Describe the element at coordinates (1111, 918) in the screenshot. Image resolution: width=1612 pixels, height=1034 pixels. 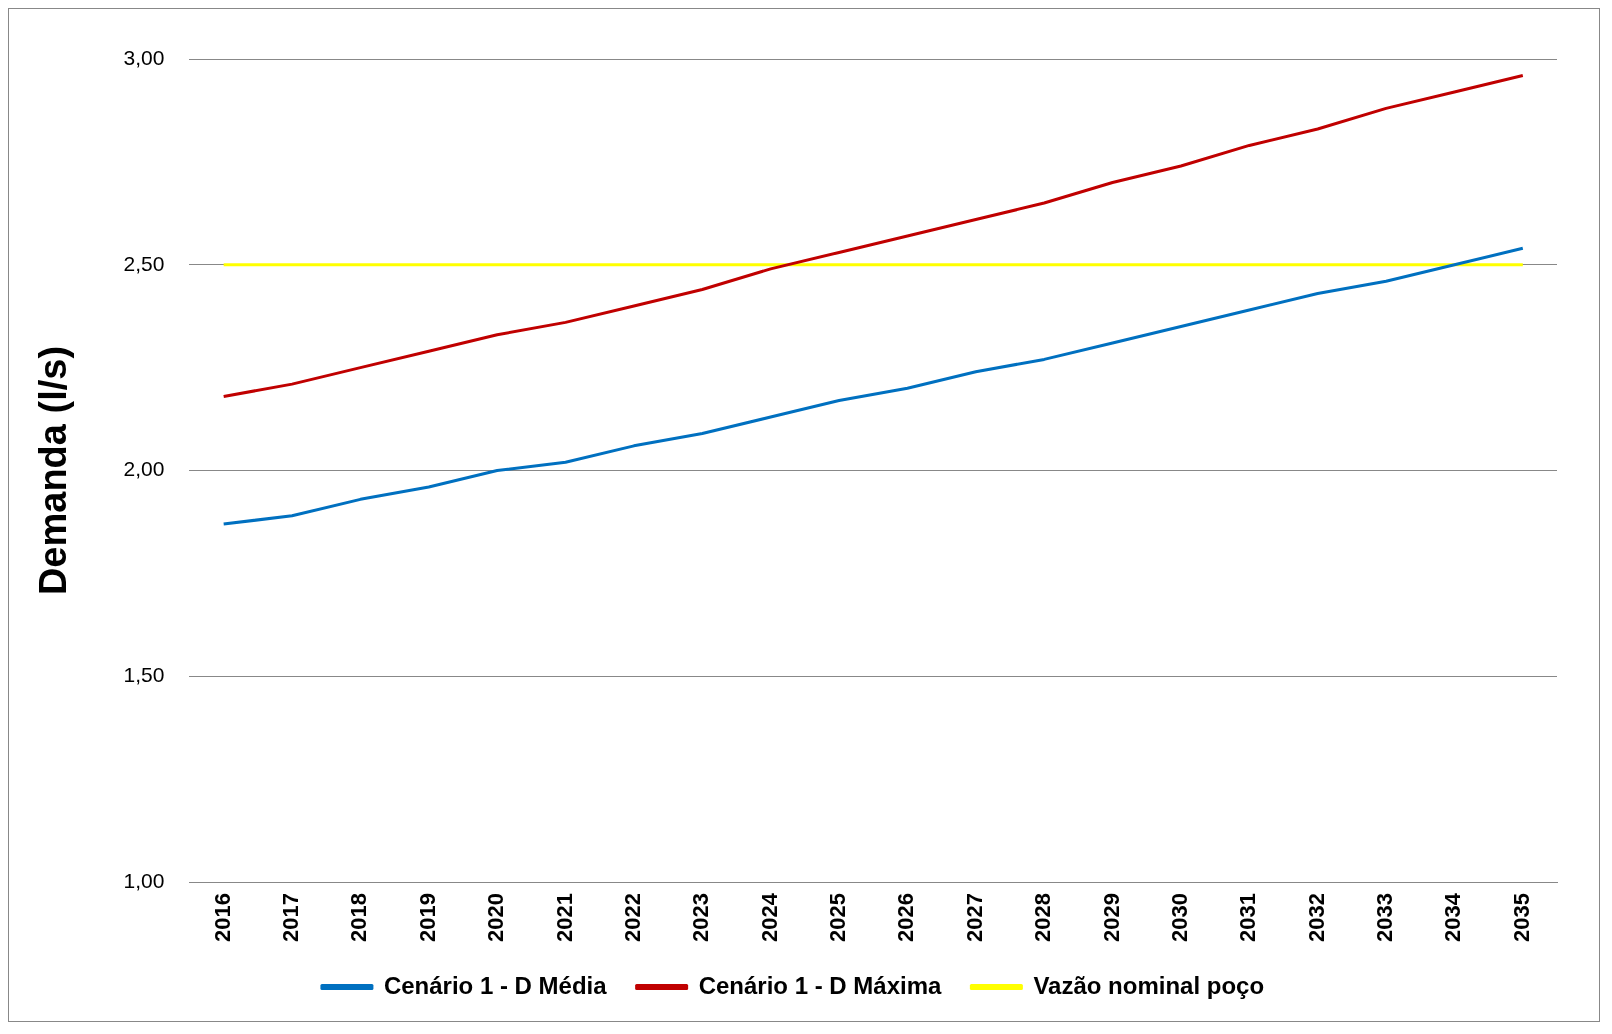
I see `x-tick-label: 2029` at that location.